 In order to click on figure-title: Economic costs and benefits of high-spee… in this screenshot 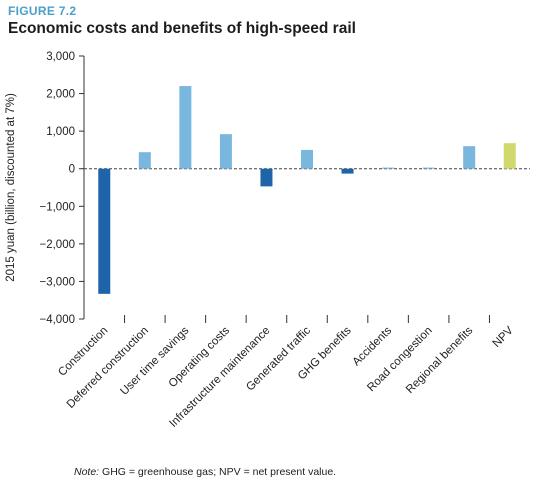, I will do `click(182, 28)`.